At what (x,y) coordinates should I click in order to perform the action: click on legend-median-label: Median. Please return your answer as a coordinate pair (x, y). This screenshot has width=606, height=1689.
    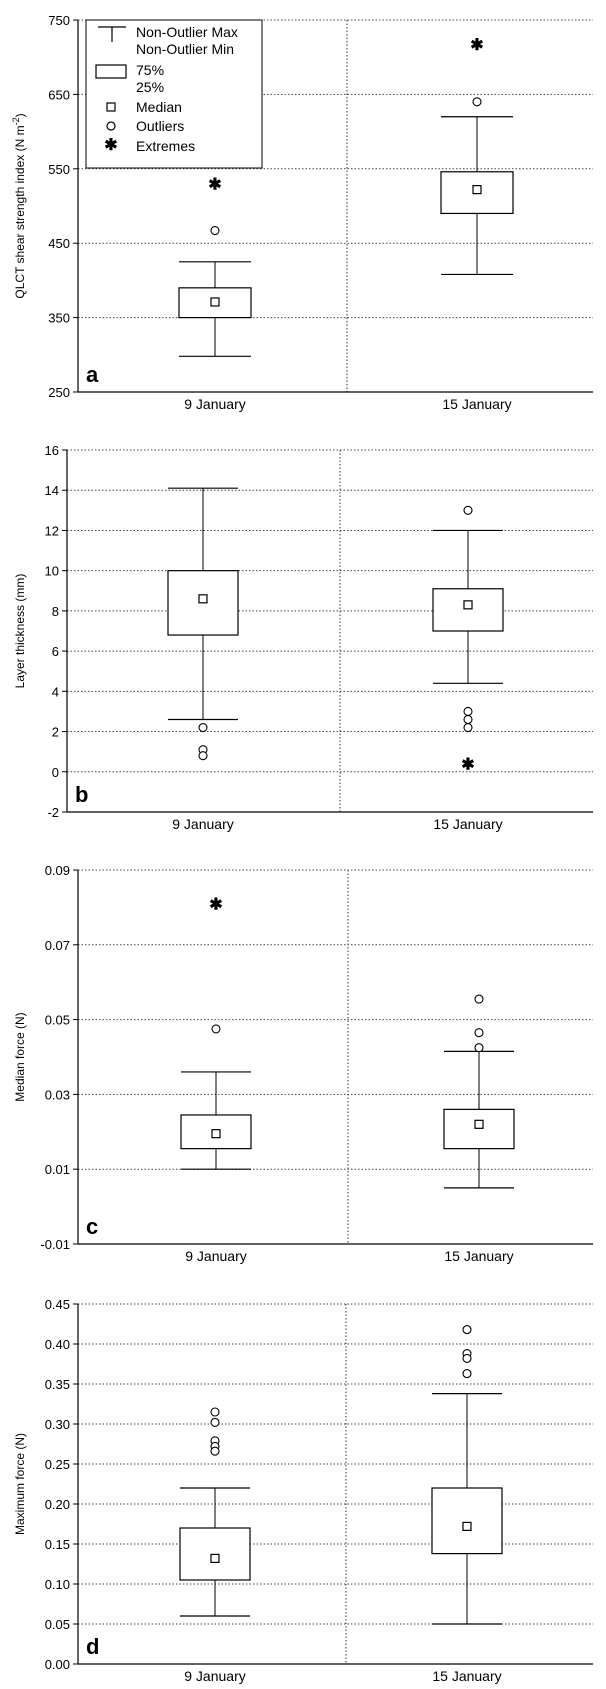
    Looking at the image, I should click on (159, 107).